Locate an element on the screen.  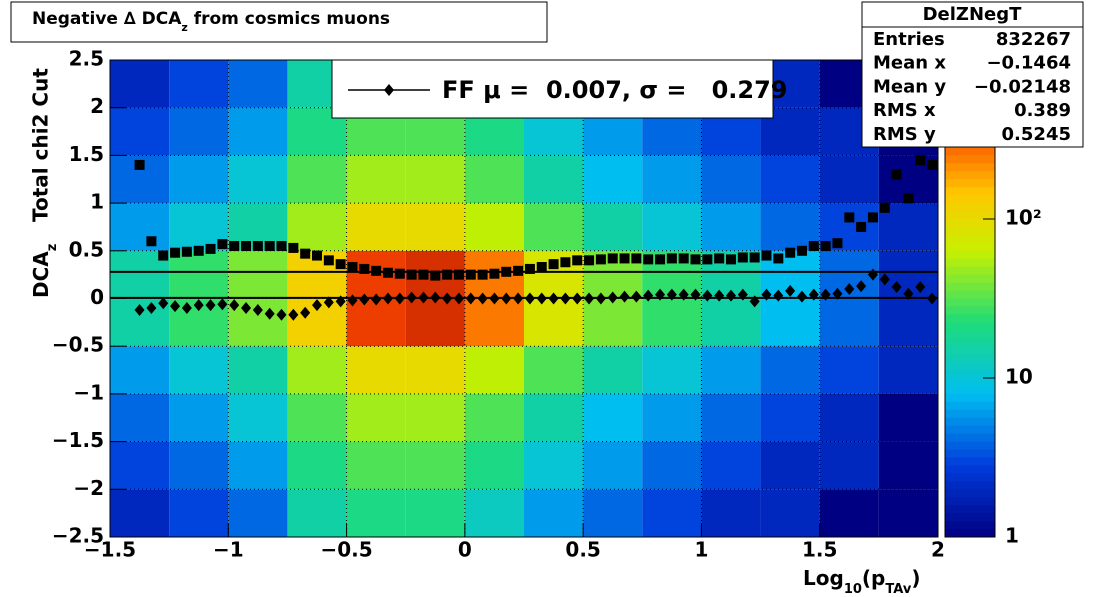
y-label-part: z is located at coordinates (52, 248).